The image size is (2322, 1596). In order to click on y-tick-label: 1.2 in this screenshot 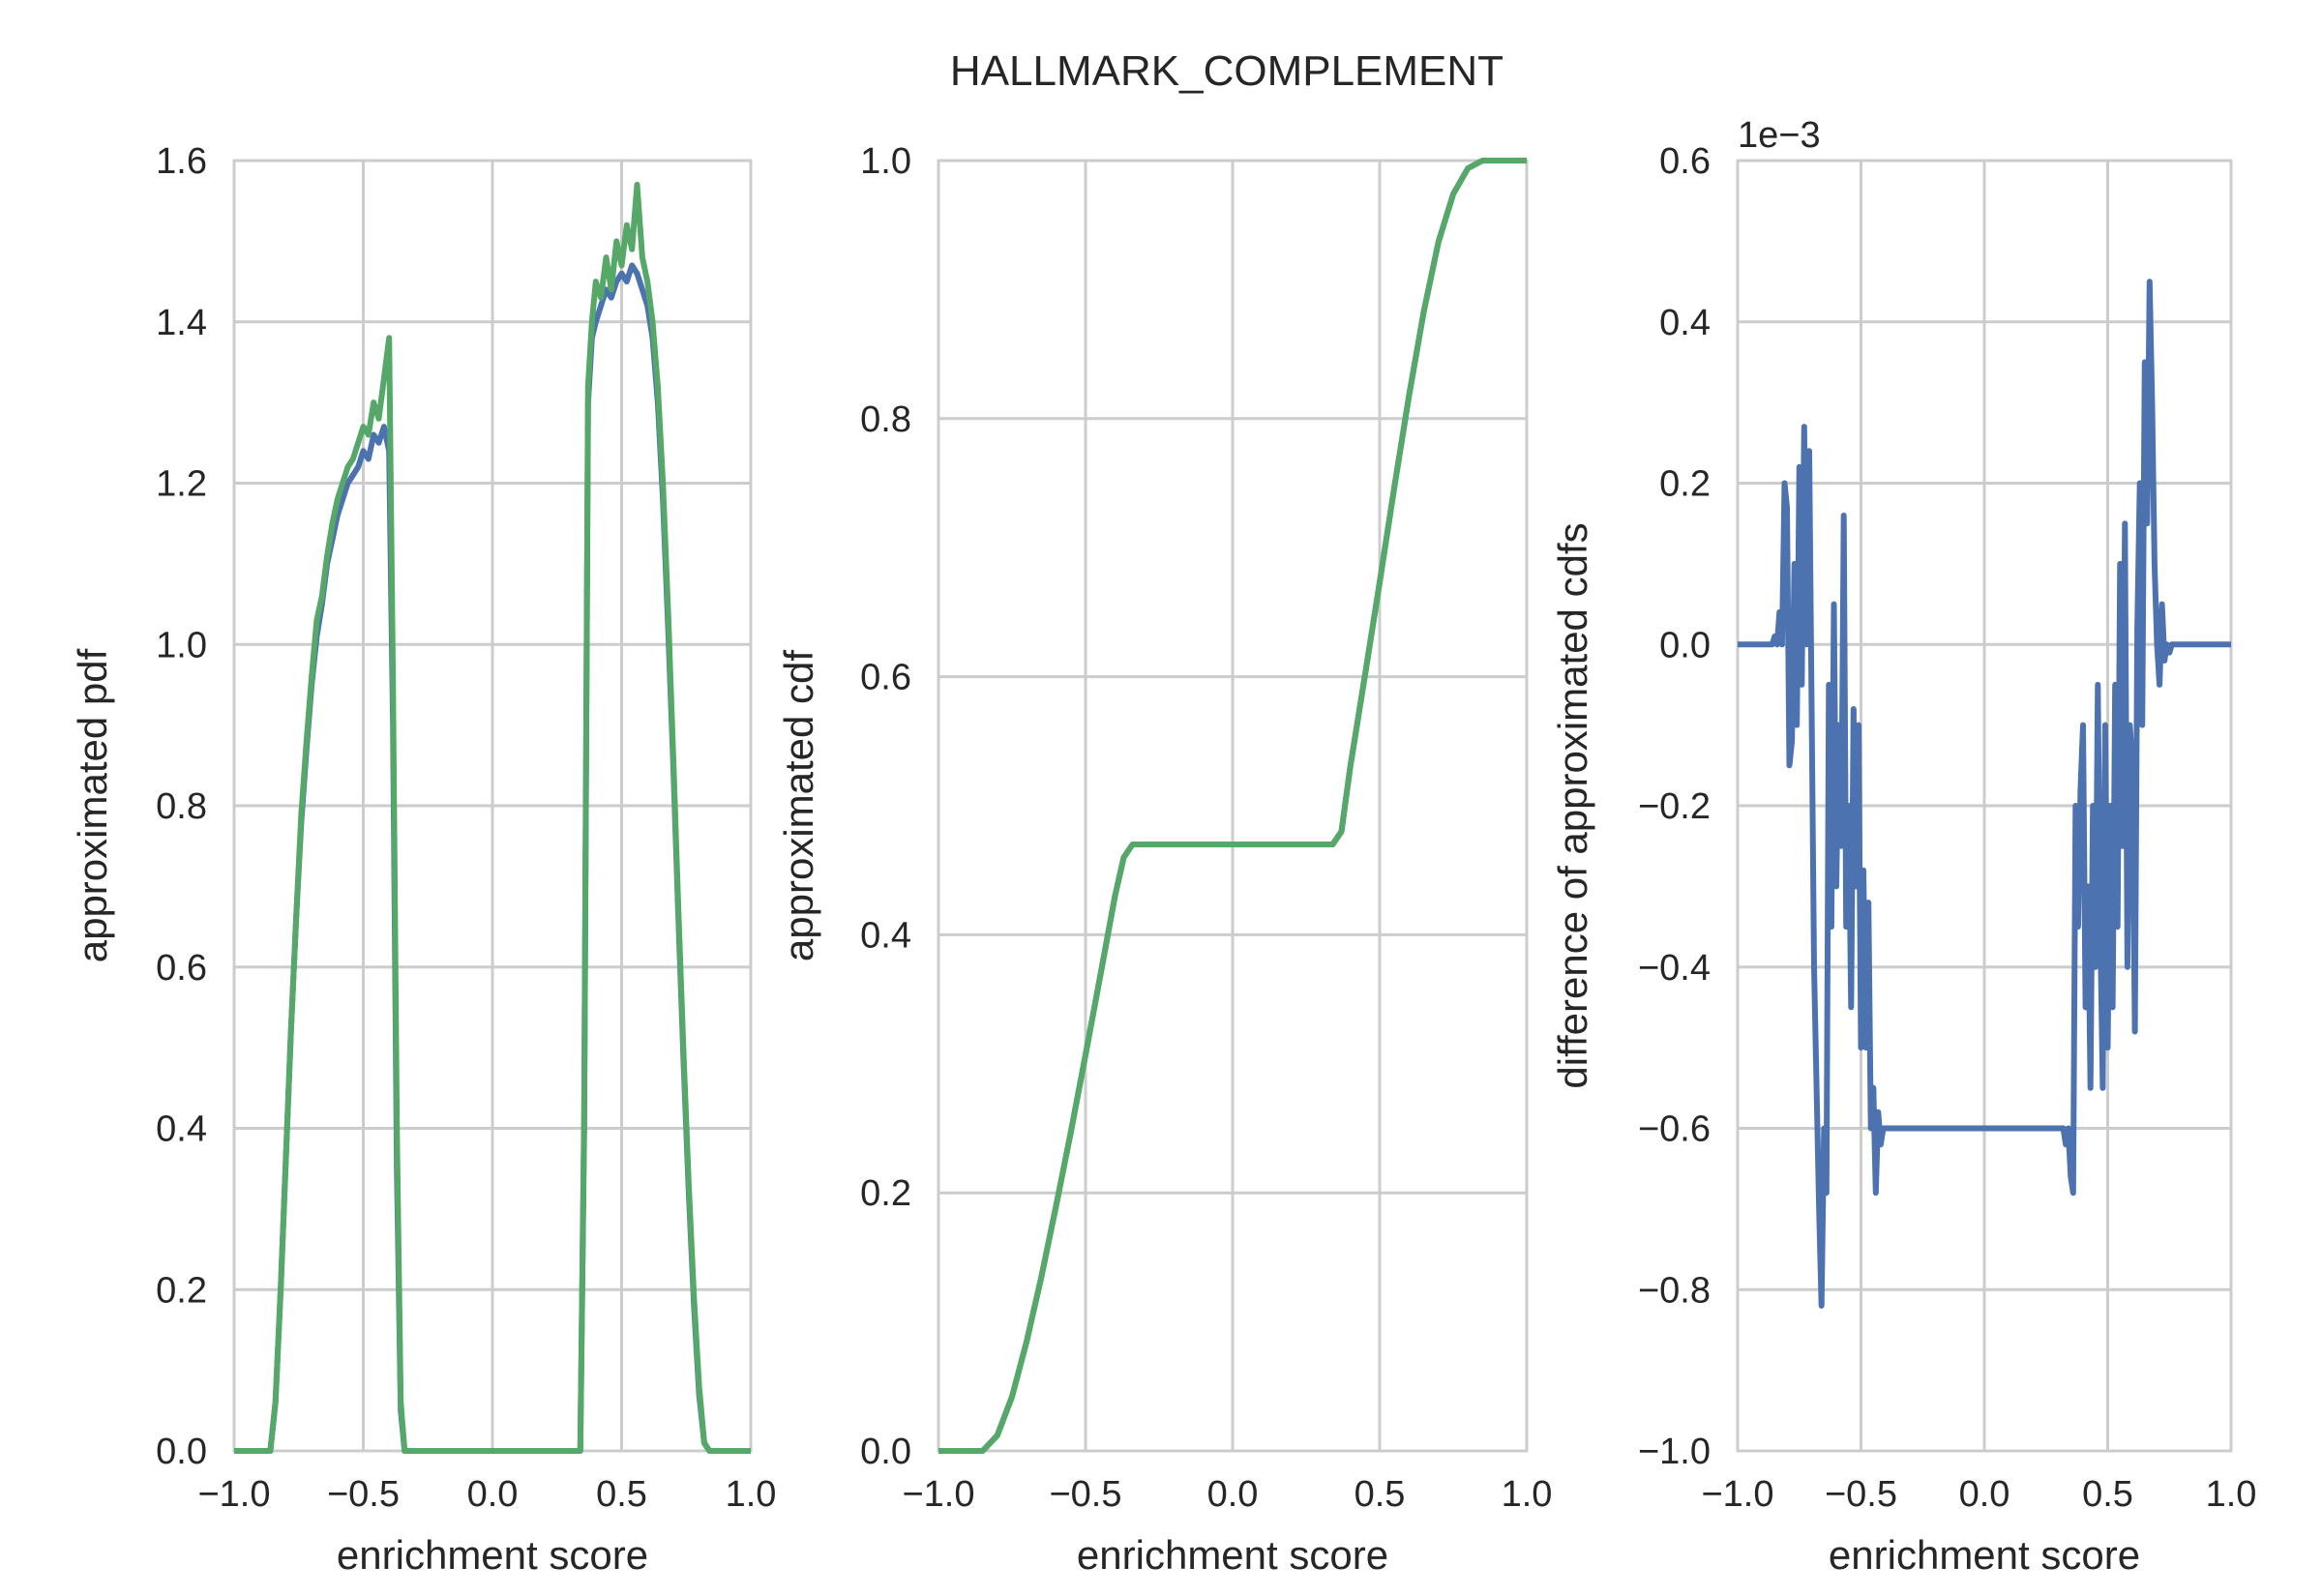, I will do `click(181, 484)`.